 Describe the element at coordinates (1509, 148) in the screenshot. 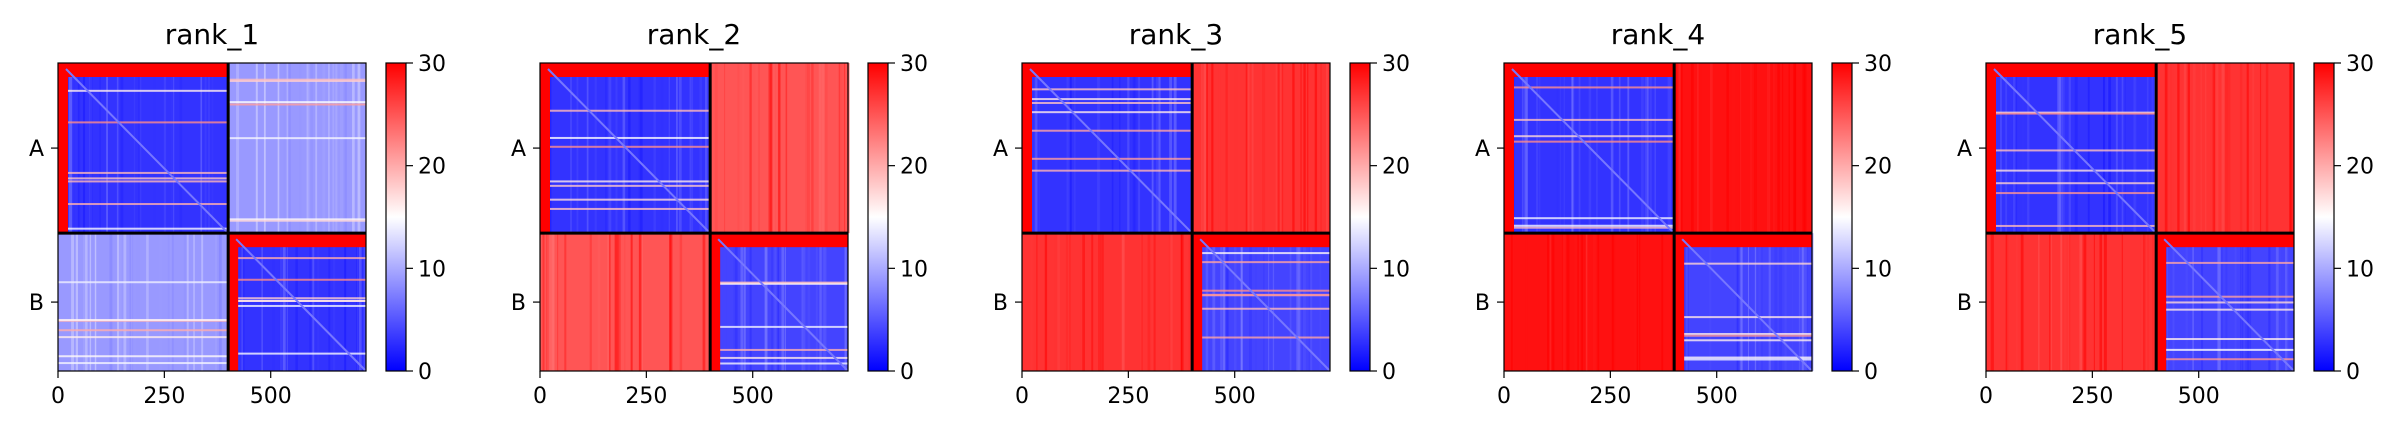

I see `heatmap-terminus-col` at that location.